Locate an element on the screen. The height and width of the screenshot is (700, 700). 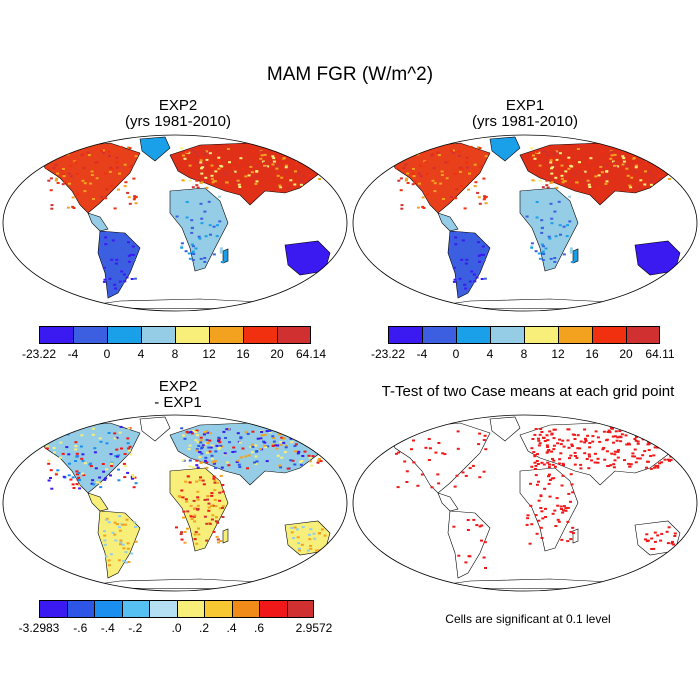
colorbar-exp1-label: 4 is located at coordinates (490, 354).